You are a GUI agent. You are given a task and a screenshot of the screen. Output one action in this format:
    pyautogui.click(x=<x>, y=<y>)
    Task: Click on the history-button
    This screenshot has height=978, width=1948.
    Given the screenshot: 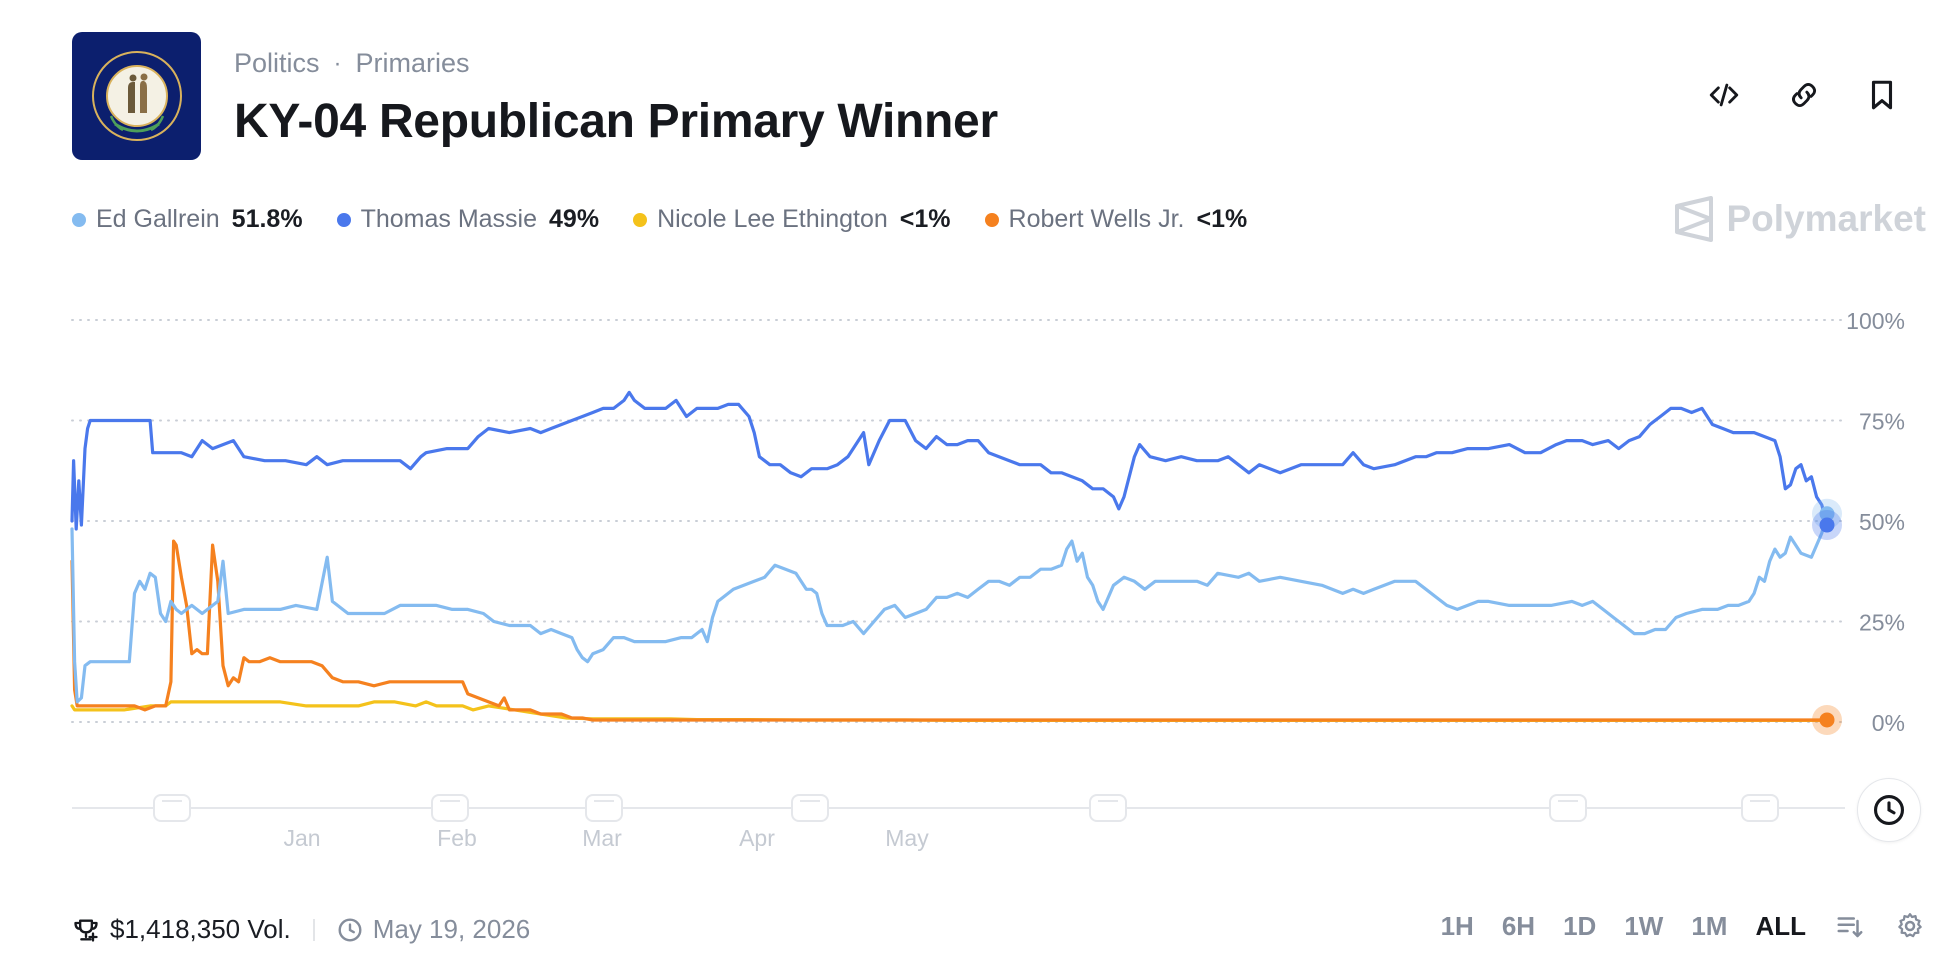 What is the action you would take?
    pyautogui.click(x=1889, y=810)
    